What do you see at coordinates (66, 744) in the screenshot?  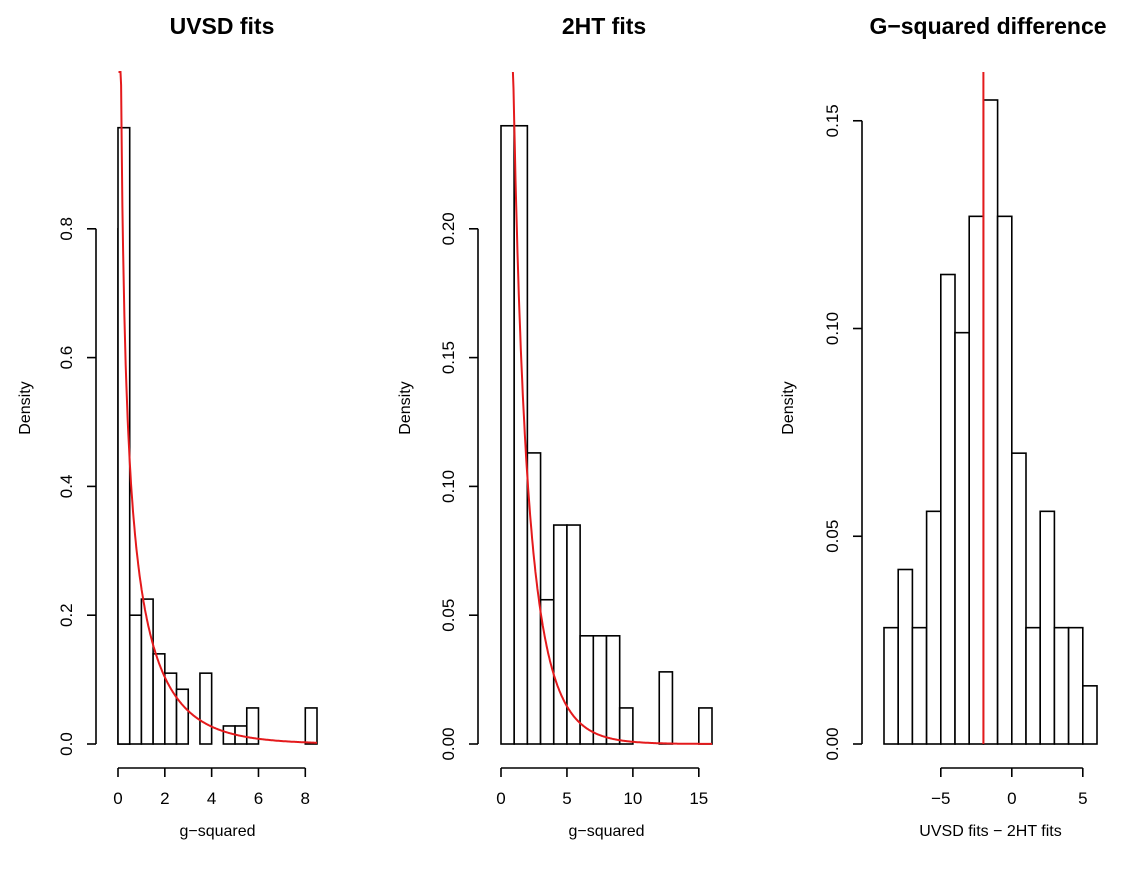 I see `y-tick-label: 0.0` at bounding box center [66, 744].